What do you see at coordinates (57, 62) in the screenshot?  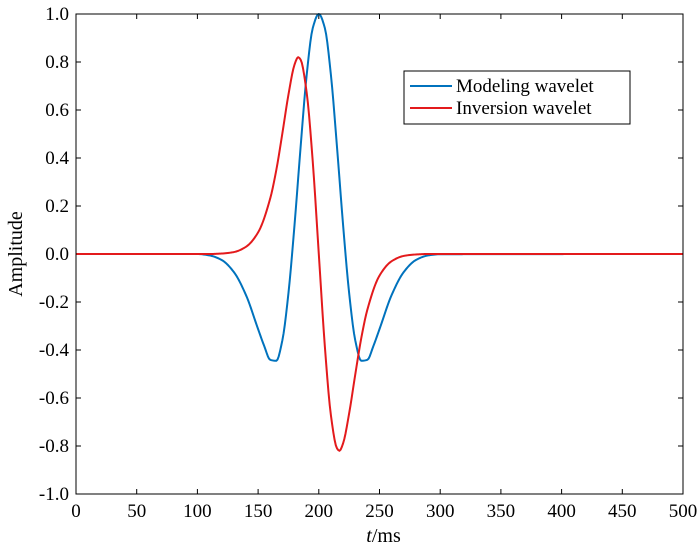 I see `y-tick-label: 0.8` at bounding box center [57, 62].